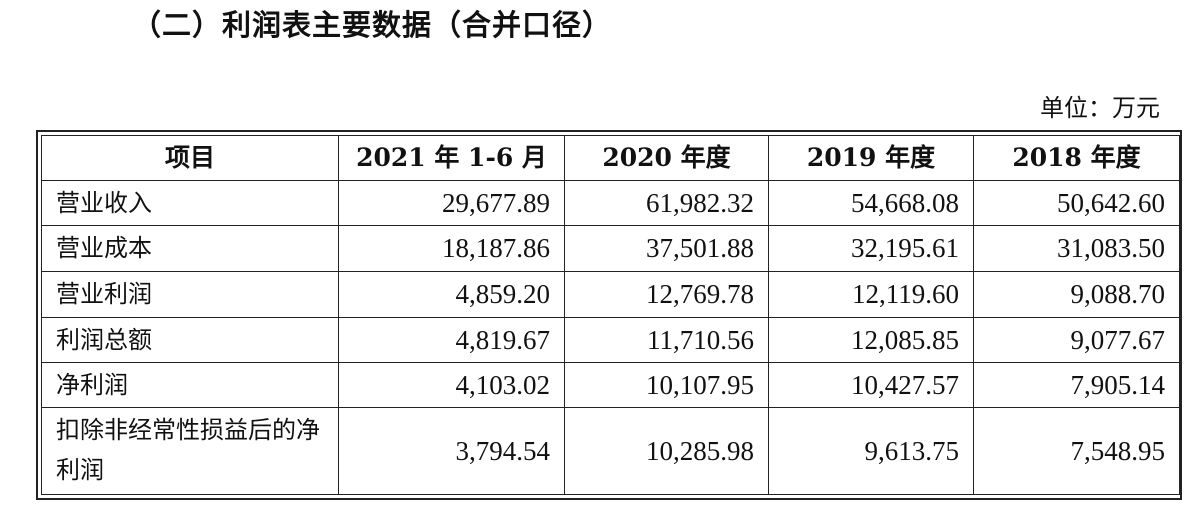  What do you see at coordinates (871, 248) in the screenshot?
I see `cell-value: 32,195.61` at bounding box center [871, 248].